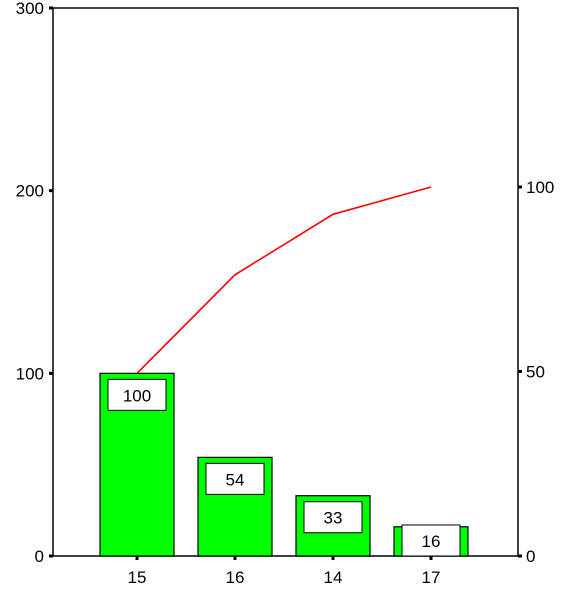 Image resolution: width=561 pixels, height=590 pixels. I want to click on x-tick-label: 17, so click(431, 577).